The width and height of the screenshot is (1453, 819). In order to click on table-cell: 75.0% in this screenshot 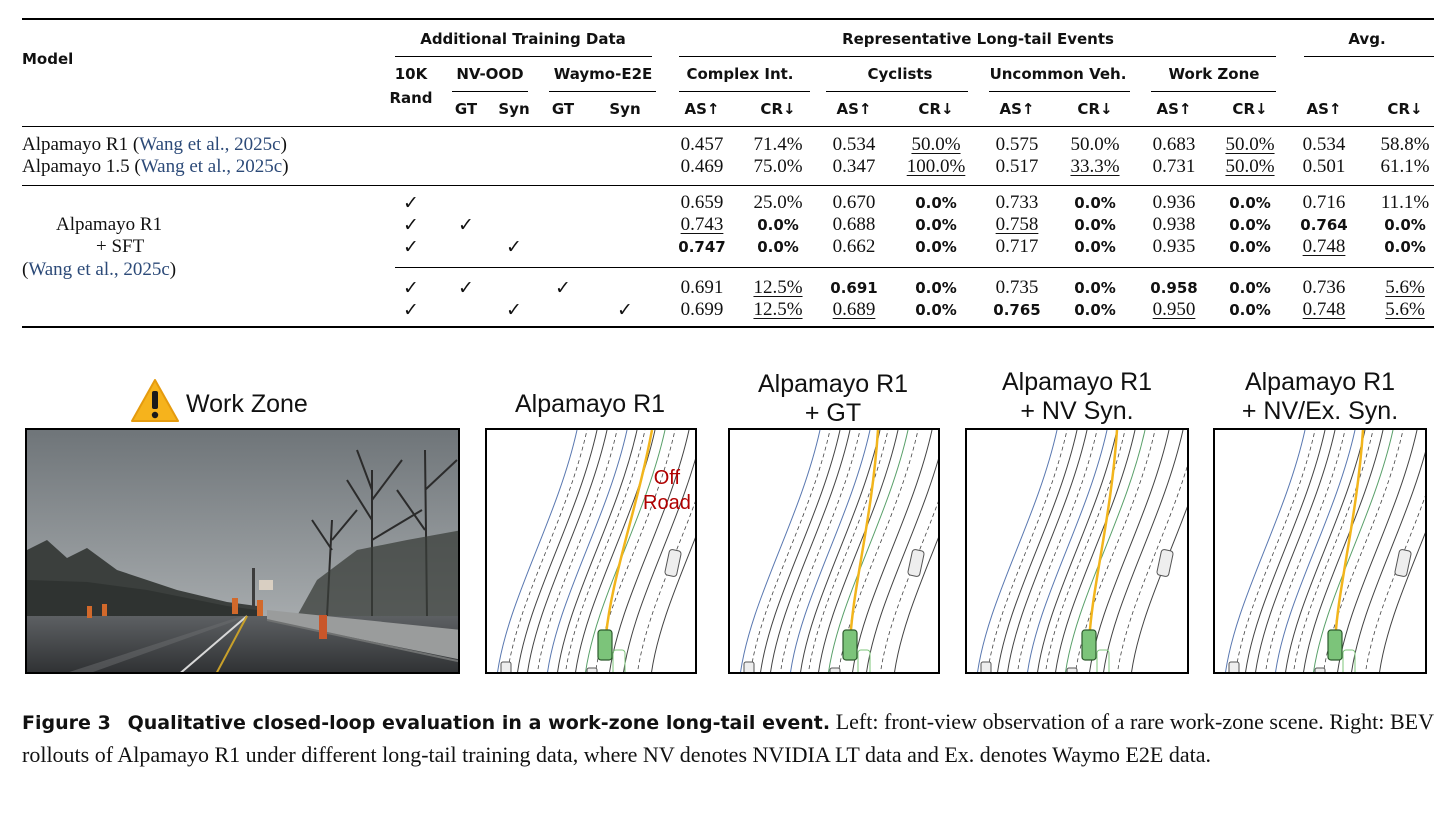, I will do `click(778, 166)`.